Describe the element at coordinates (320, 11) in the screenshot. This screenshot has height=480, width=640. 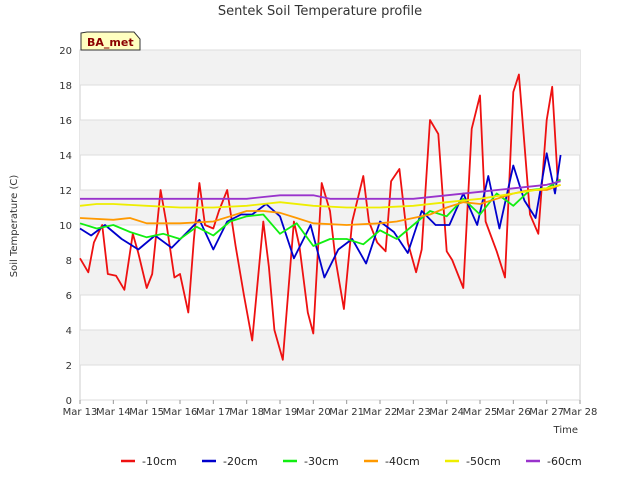
I see `chart-title: Sentek Soil Temperature profile` at that location.